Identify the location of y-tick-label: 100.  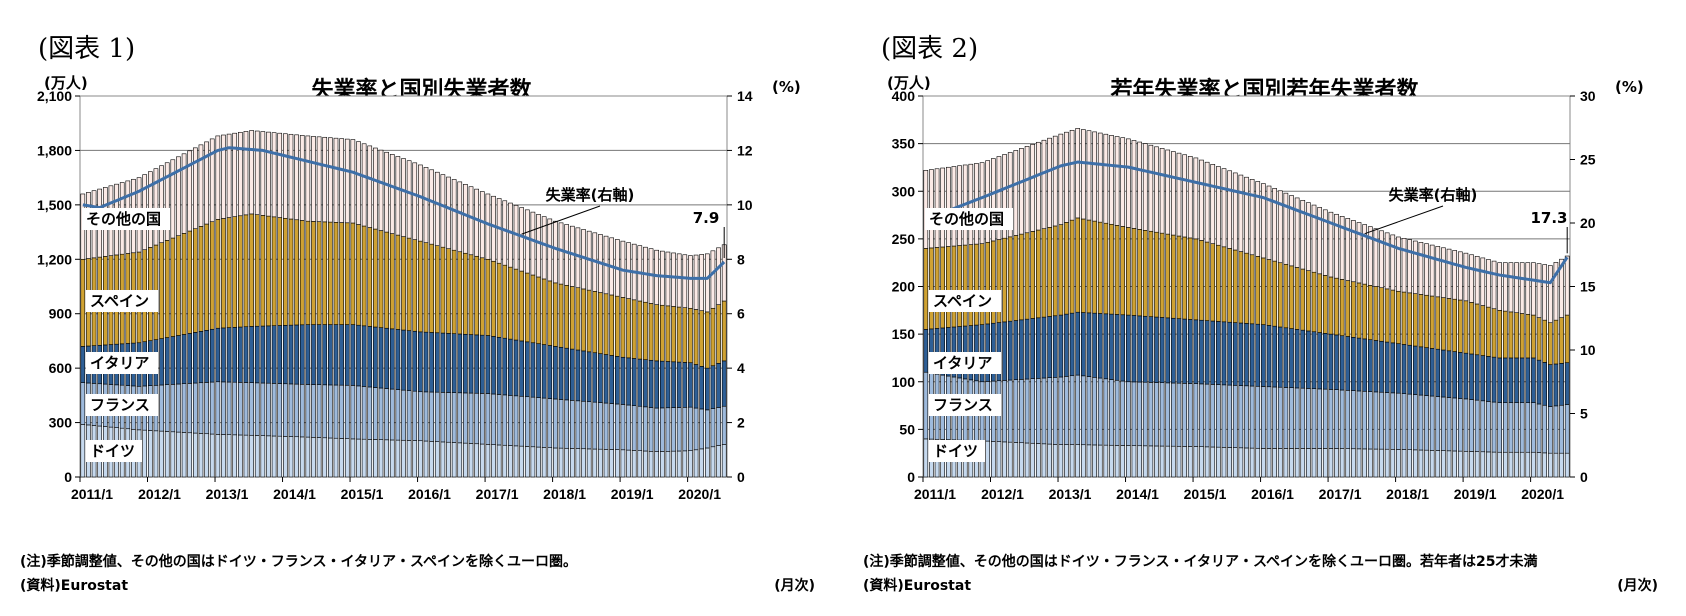
(904, 382).